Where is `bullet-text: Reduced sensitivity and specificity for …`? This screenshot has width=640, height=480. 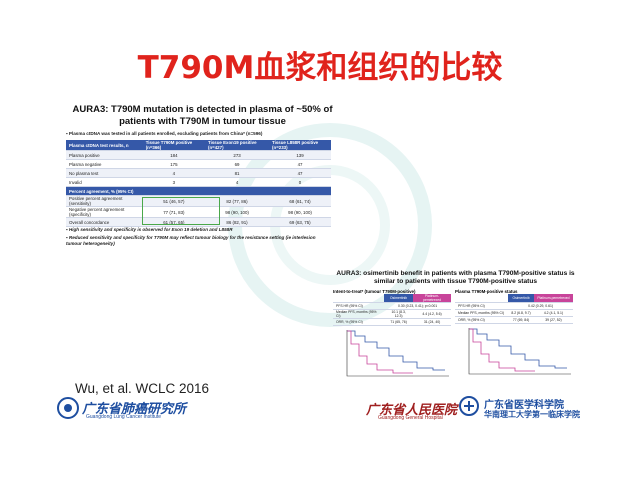
bullet-text: Reduced sensitivity and specificity for … is located at coordinates (191, 240).